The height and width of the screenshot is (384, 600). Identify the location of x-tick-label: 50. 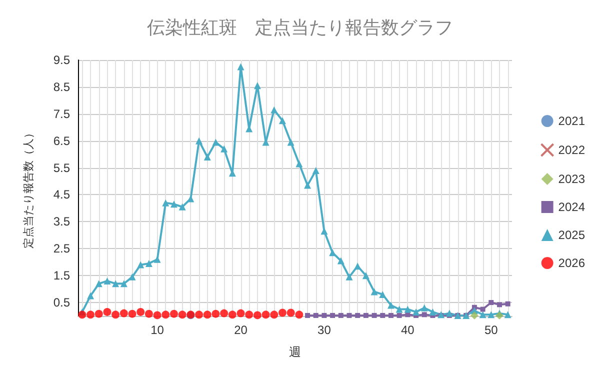
(491, 330).